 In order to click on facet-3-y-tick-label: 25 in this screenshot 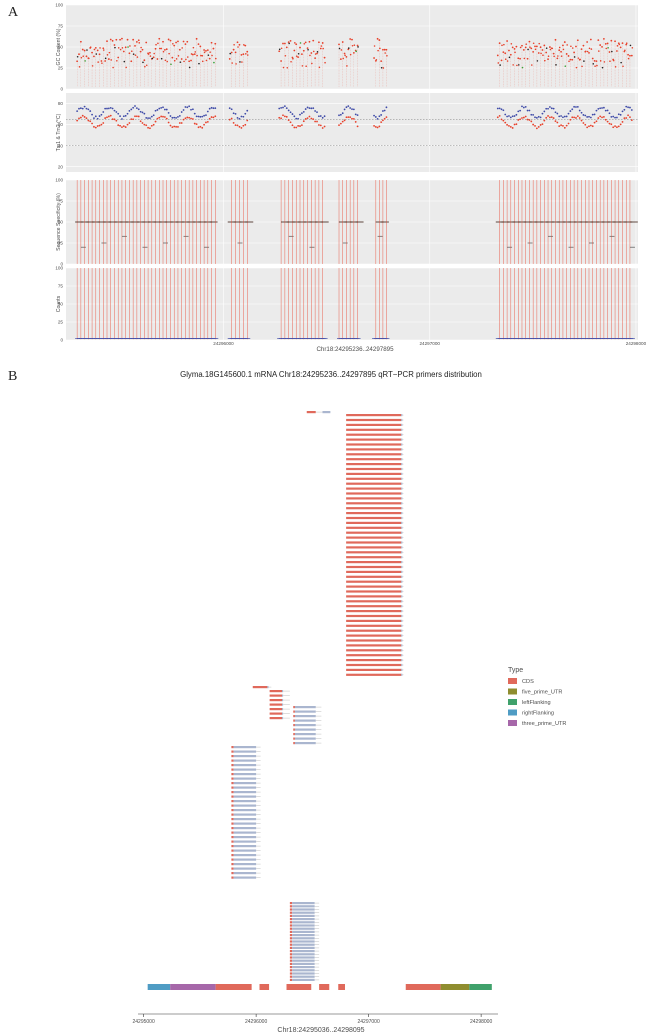, I will do `click(61, 322)`.